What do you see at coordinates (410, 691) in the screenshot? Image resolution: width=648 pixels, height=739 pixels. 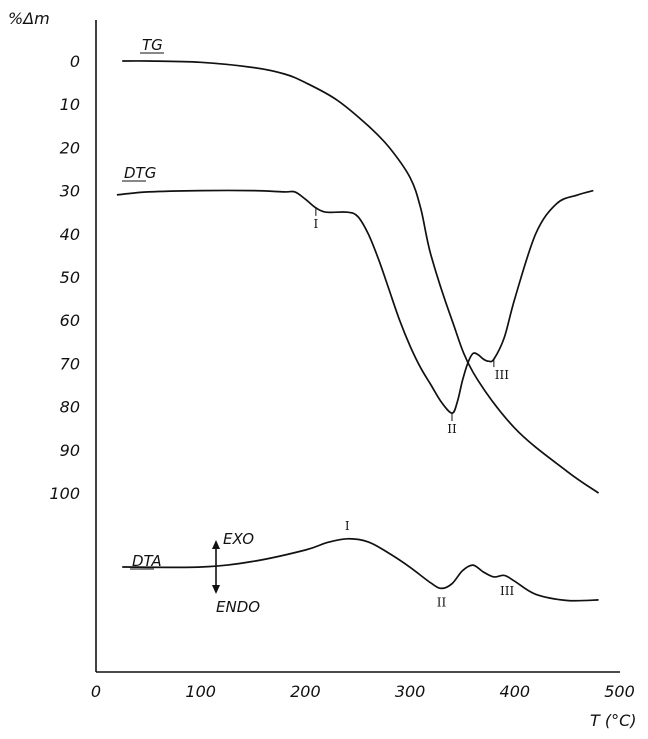 I see `x-tick-label: 300` at bounding box center [410, 691].